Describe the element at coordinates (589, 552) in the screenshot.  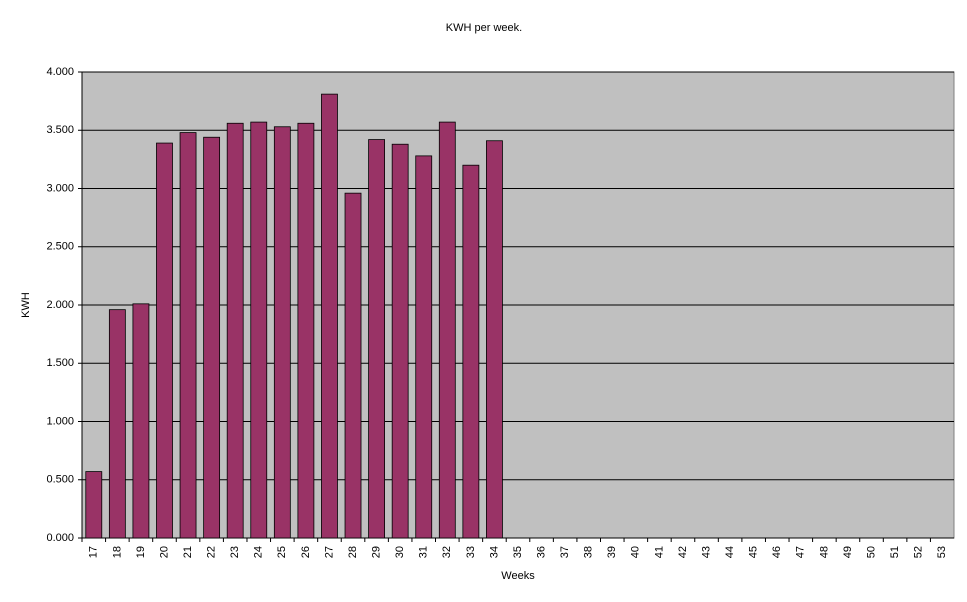
I see `x-tick-label: 38` at that location.